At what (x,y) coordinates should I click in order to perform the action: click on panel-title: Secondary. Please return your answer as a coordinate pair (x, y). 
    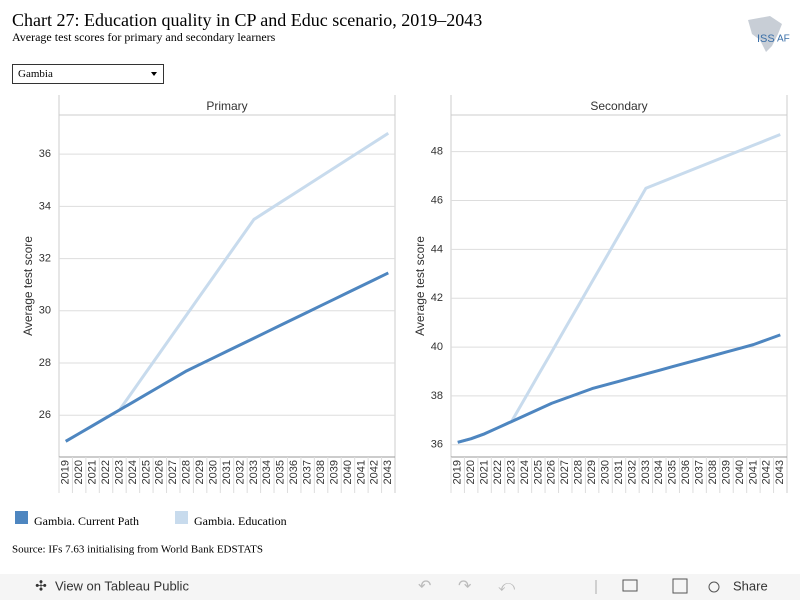
    Looking at the image, I should click on (618, 106).